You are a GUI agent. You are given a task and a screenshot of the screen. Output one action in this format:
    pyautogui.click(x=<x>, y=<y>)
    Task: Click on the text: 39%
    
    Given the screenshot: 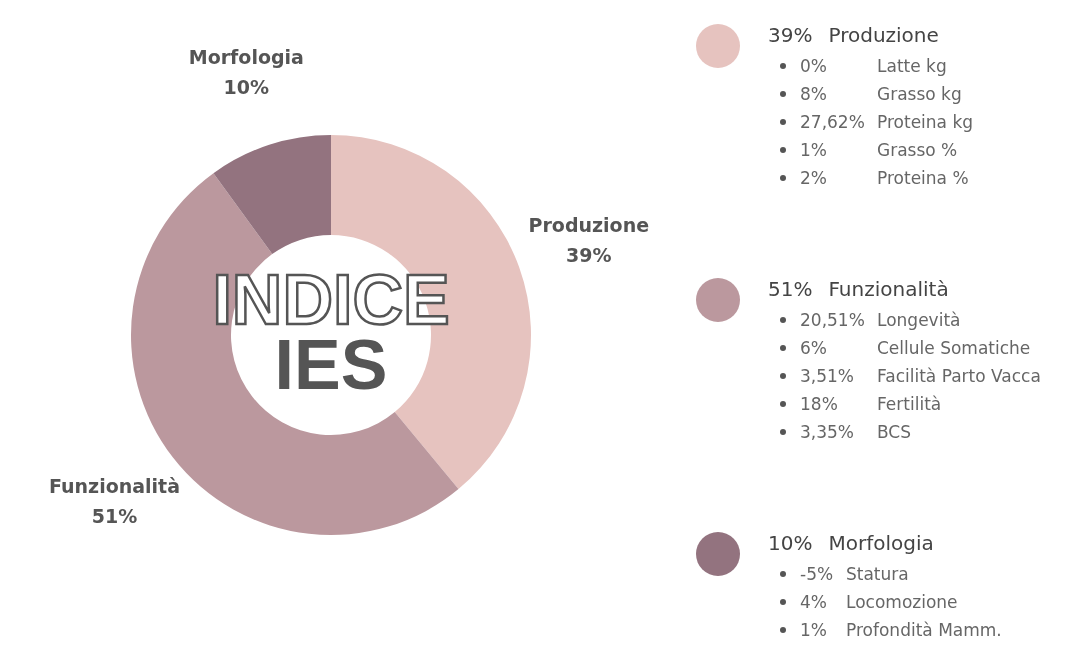 What is the action you would take?
    pyautogui.click(x=790, y=35)
    